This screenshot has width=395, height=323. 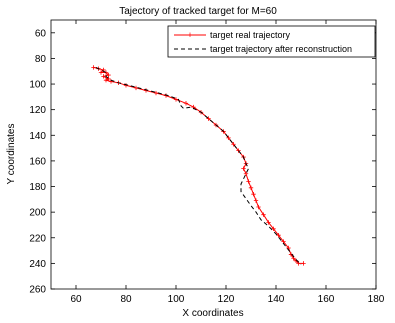 What do you see at coordinates (37, 238) in the screenshot?
I see `y-tick-label: 220` at bounding box center [37, 238].